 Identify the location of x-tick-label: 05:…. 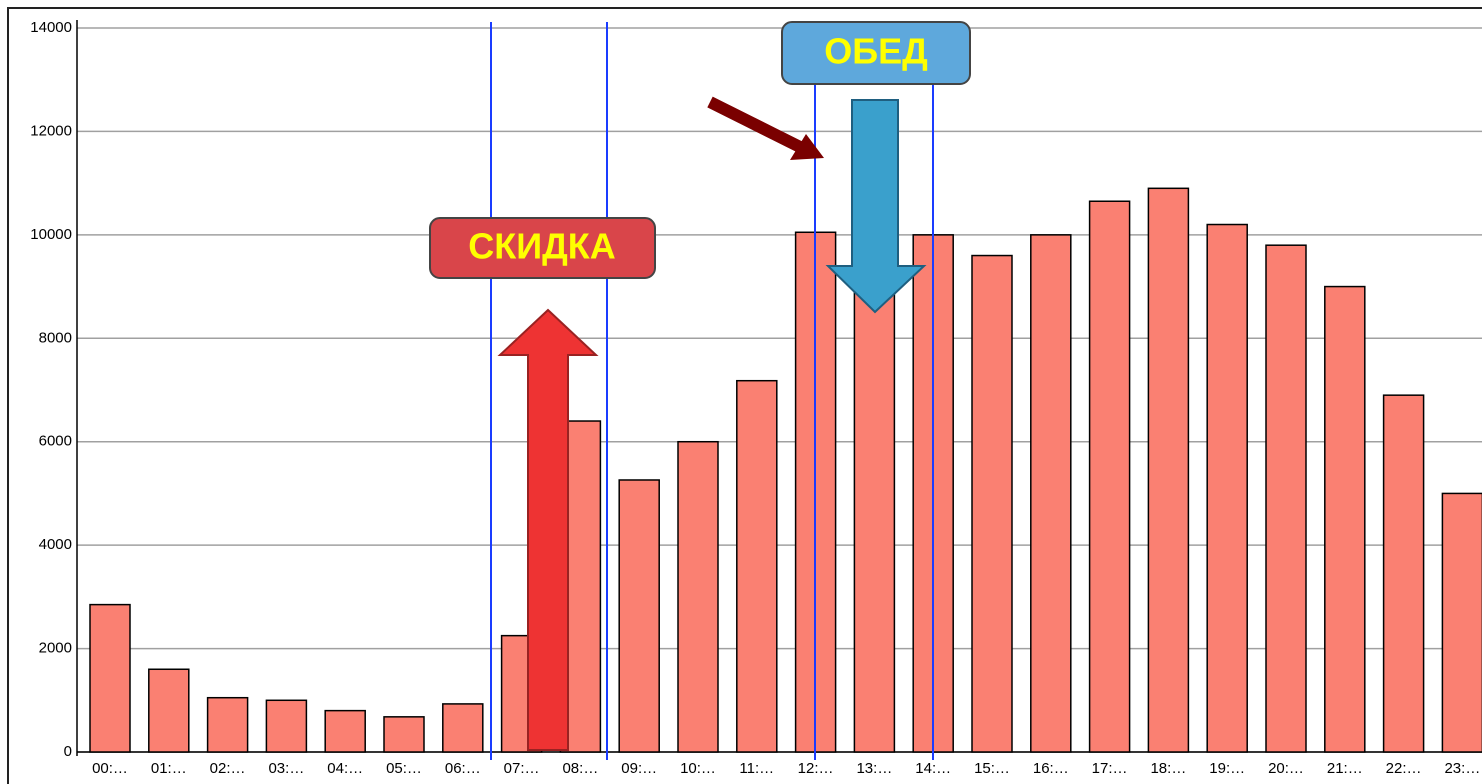
(404, 768).